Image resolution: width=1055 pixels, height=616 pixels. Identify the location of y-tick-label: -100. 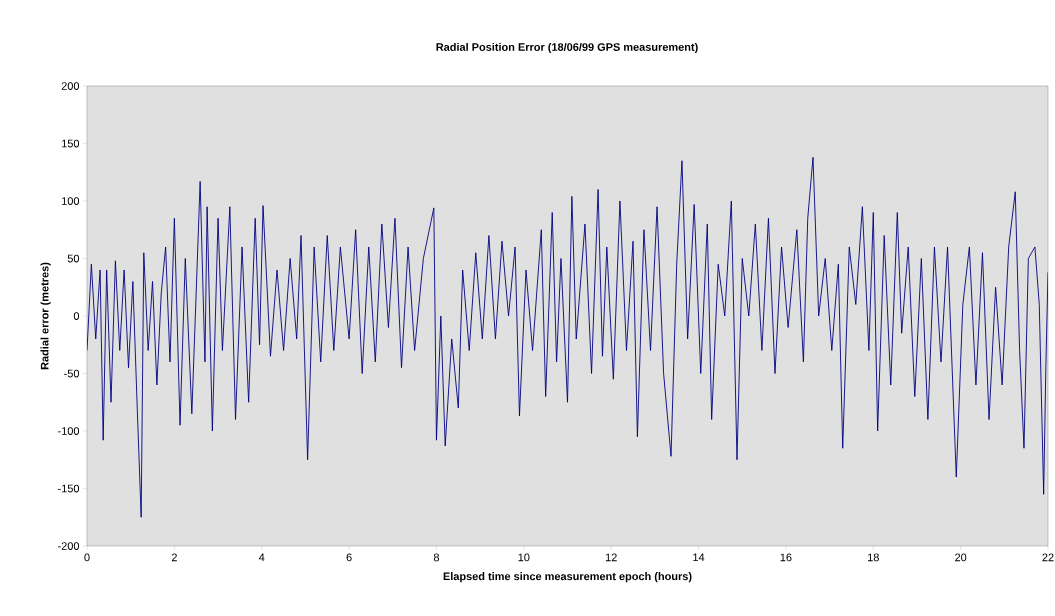
(69, 431).